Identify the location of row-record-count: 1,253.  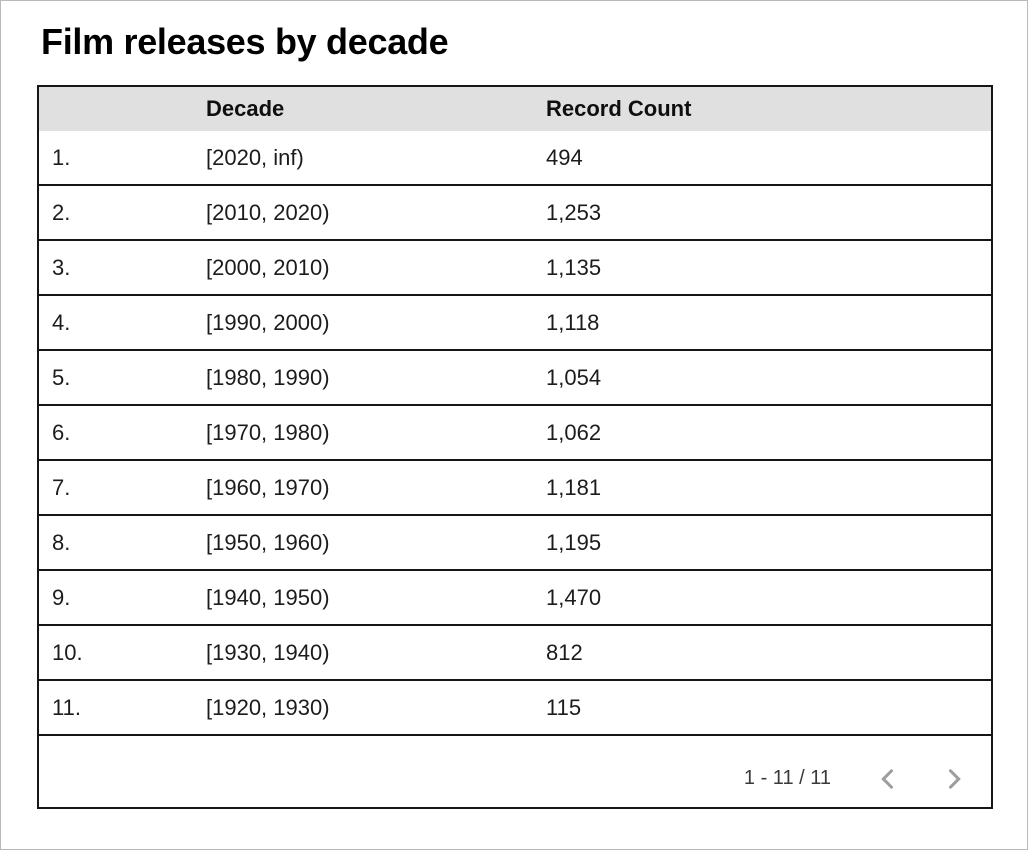
(574, 212).